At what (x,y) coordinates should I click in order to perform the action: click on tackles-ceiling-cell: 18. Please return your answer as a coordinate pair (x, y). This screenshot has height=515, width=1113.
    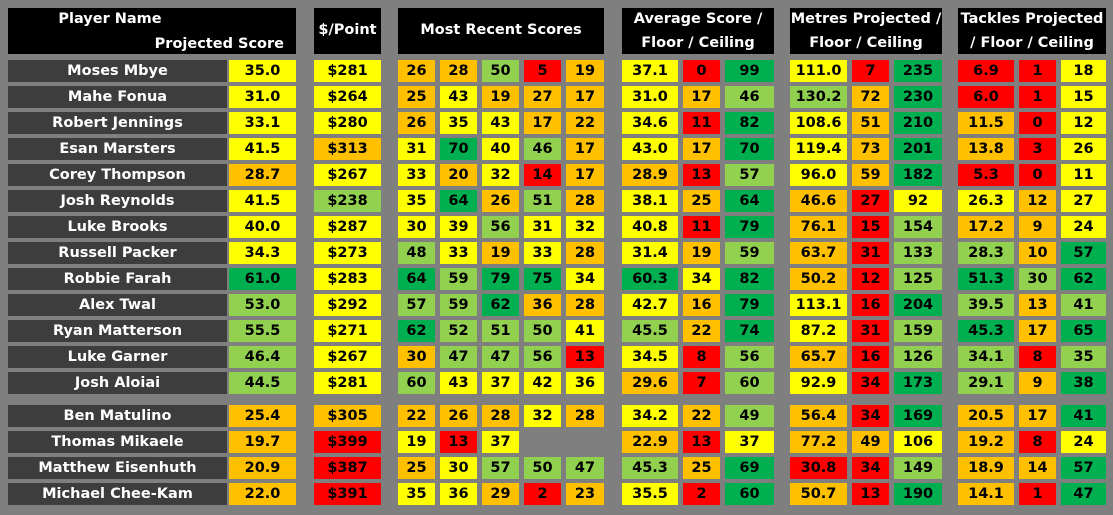
    Looking at the image, I should click on (1083, 71).